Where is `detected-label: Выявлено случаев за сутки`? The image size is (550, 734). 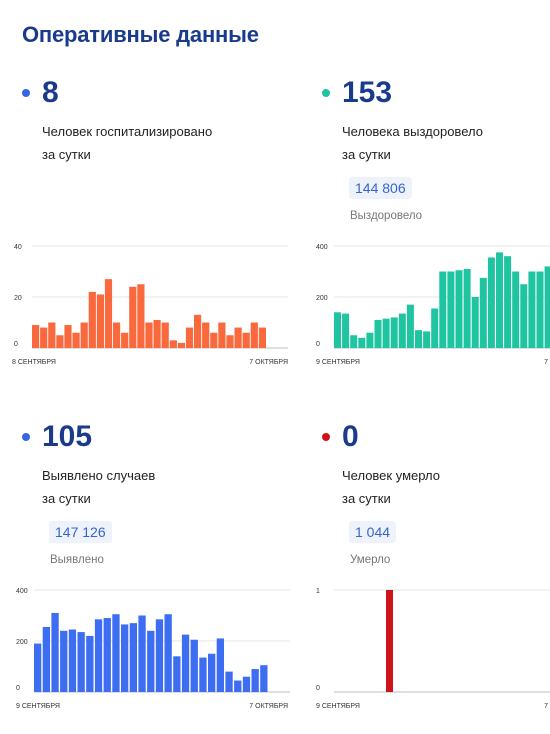 detected-label: Выявлено случаев за сутки is located at coordinates (157, 487).